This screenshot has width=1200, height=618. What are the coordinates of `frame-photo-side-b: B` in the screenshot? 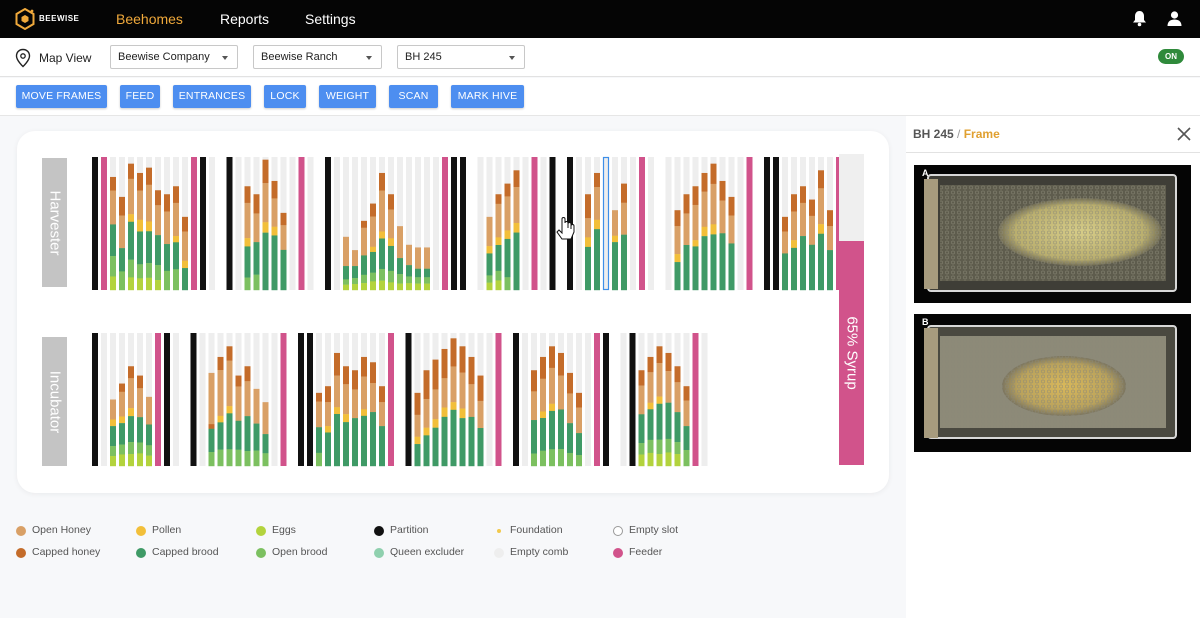 It's located at (1052, 383).